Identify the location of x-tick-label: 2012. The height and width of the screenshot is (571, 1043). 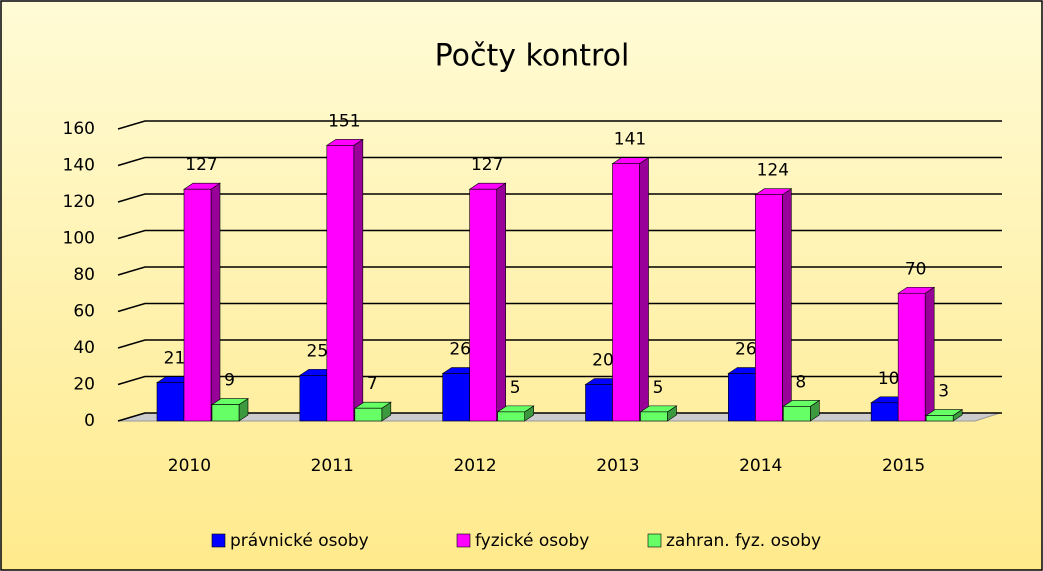
(474, 466).